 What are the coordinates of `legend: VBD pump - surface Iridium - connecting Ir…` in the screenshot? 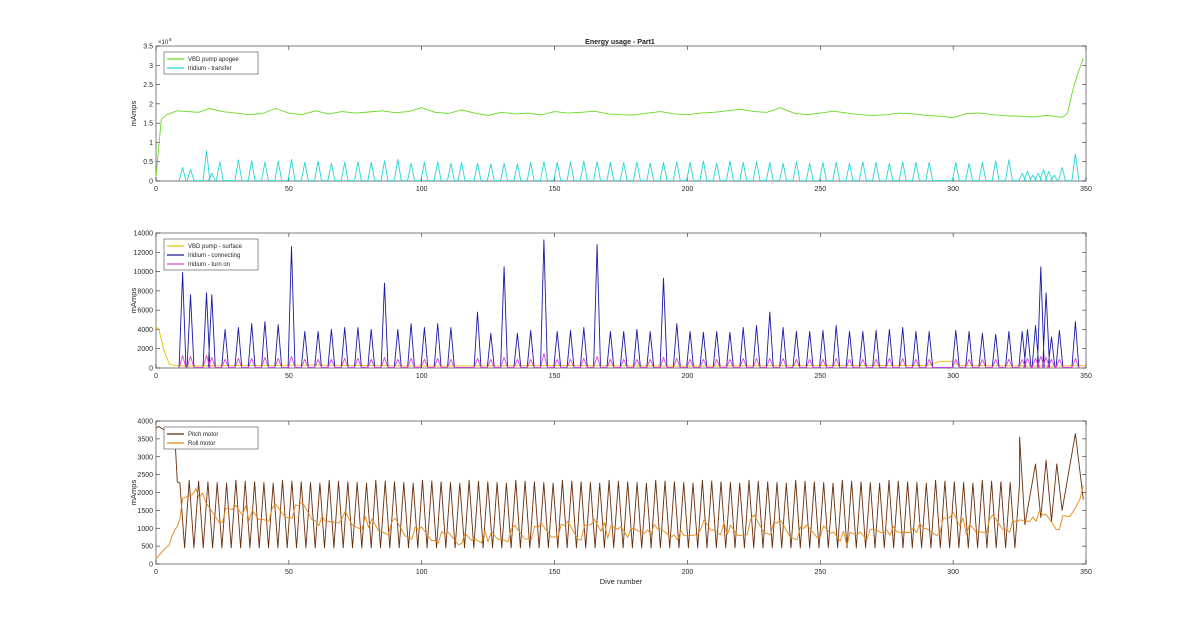 It's located at (211, 254).